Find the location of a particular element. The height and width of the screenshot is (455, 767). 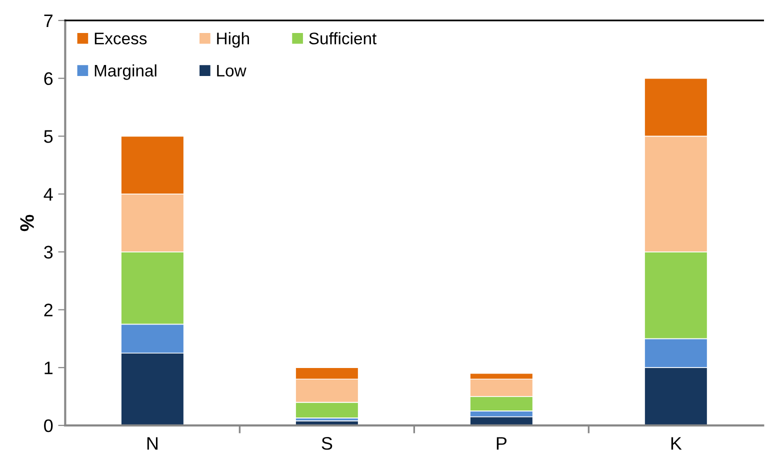

y-tick-label: 4 is located at coordinates (48, 194).